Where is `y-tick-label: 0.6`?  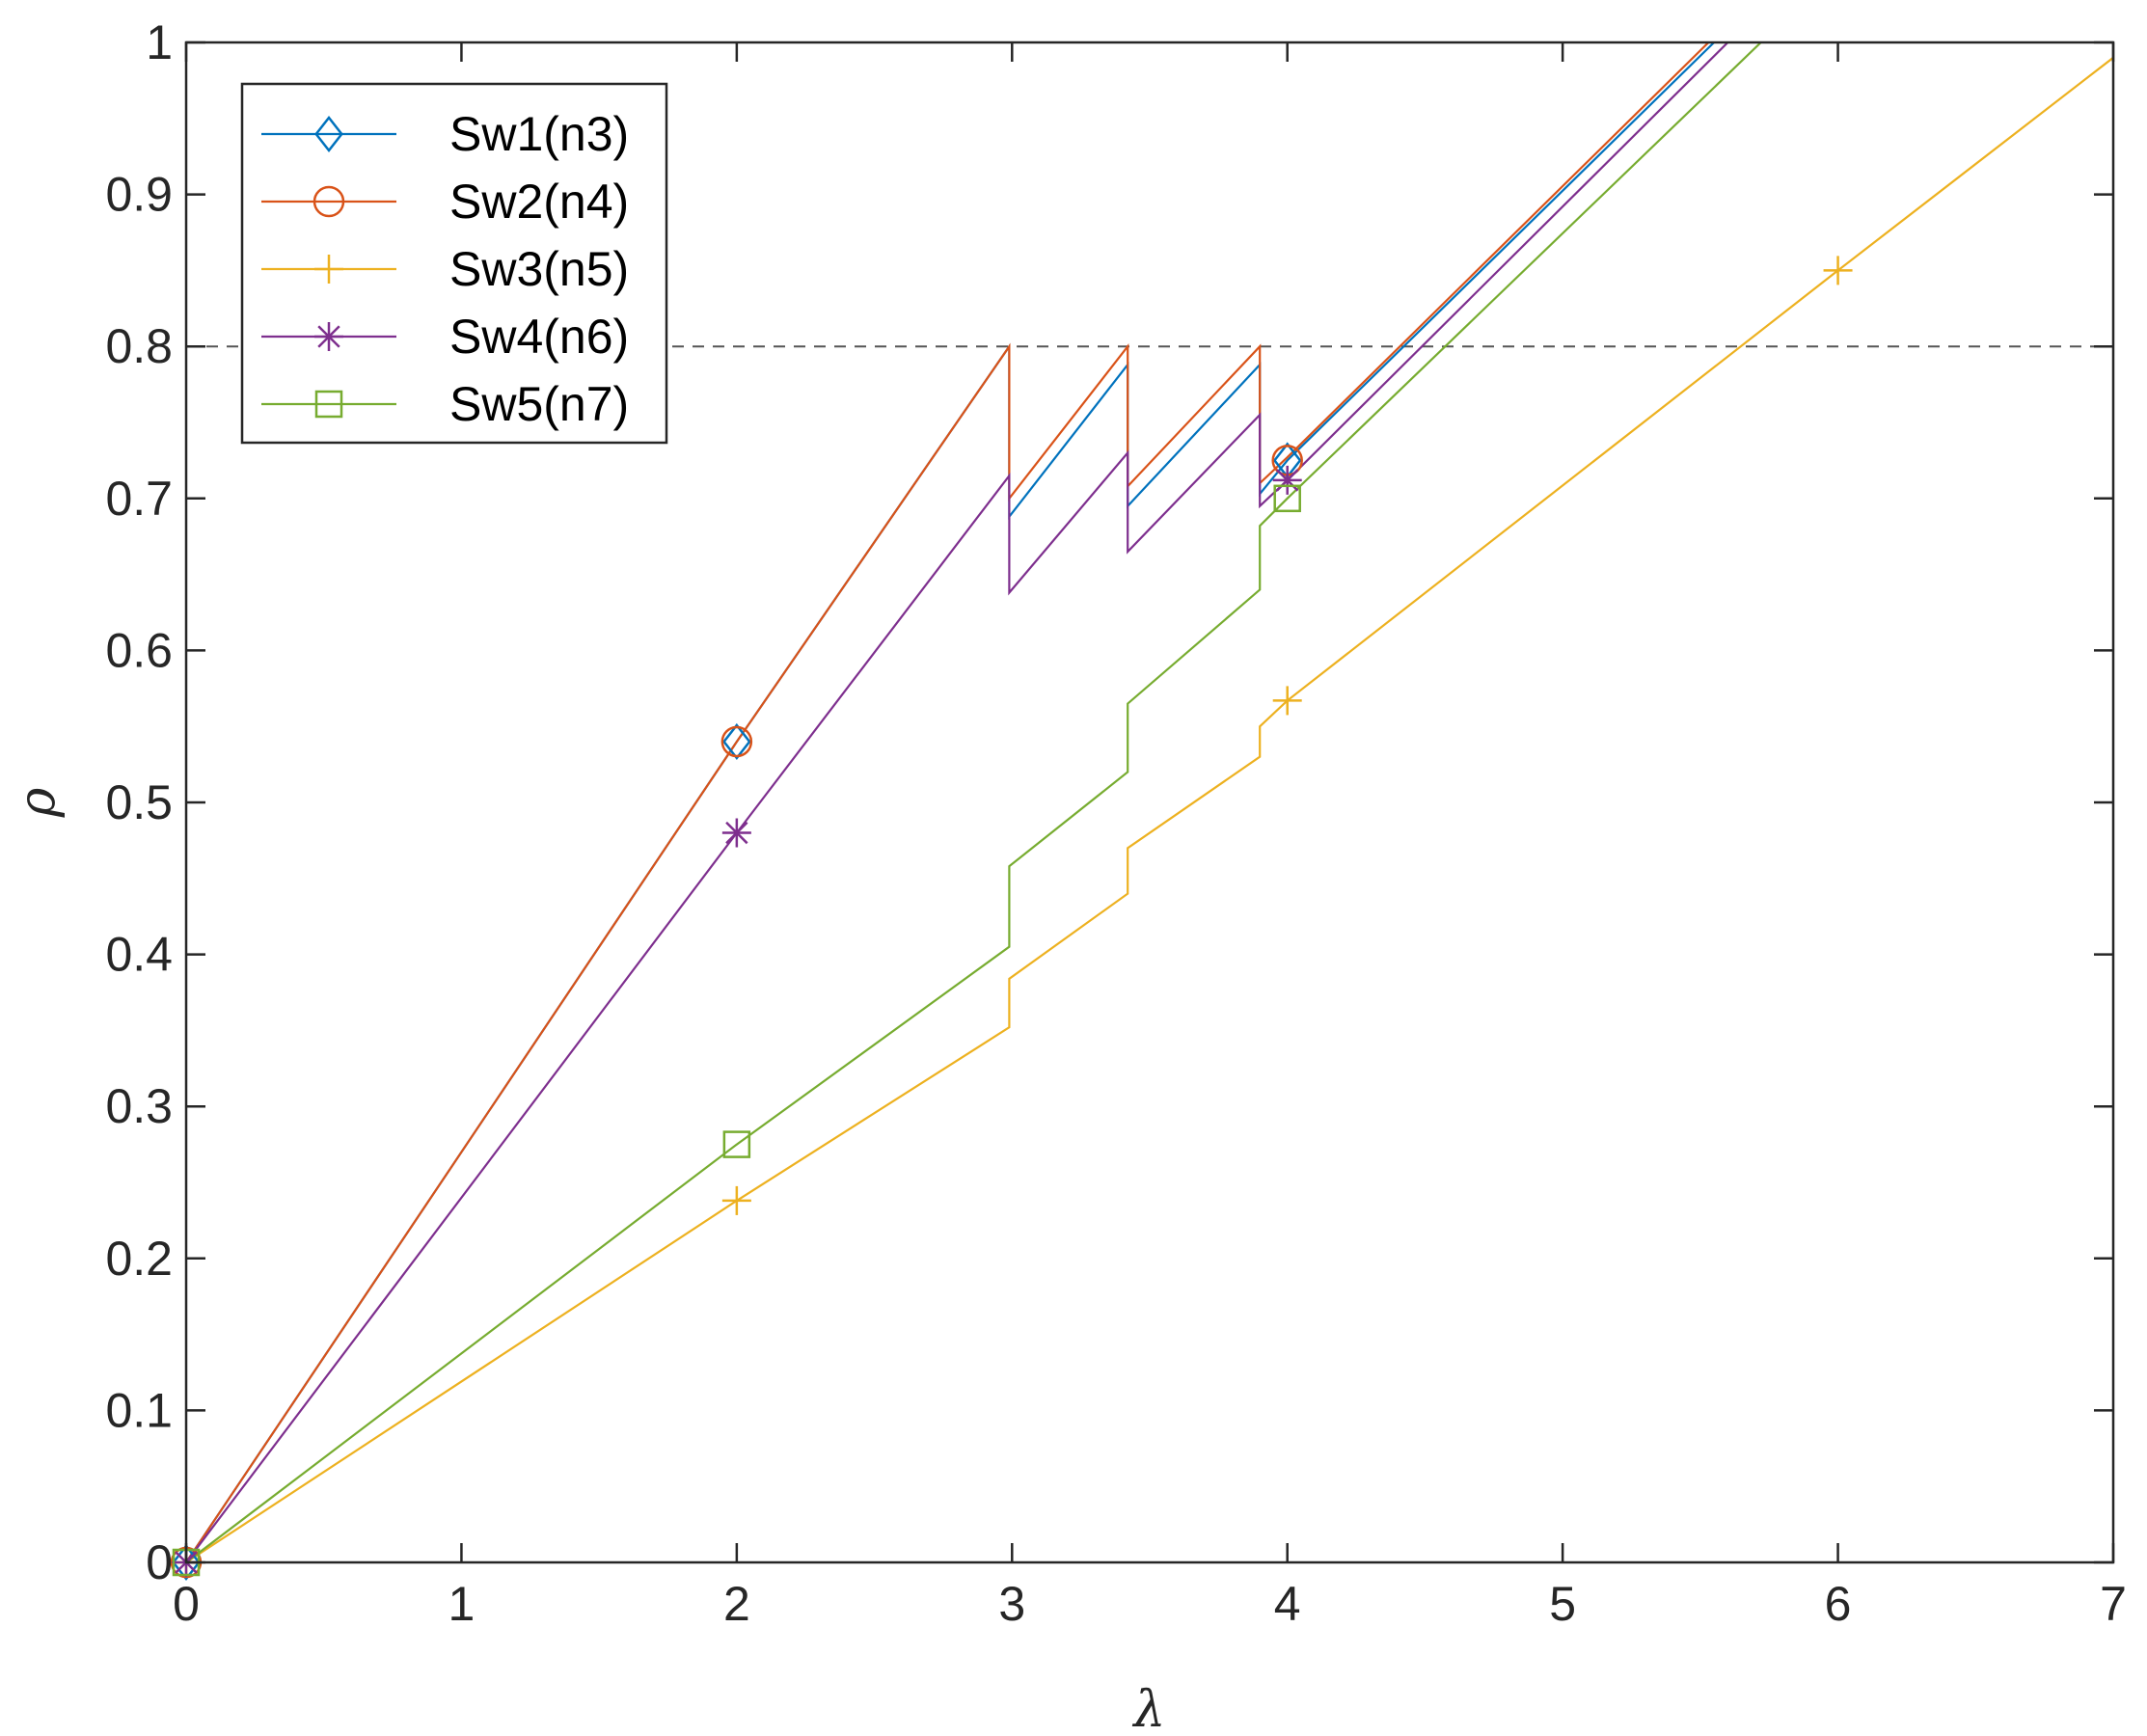 y-tick-label: 0.6 is located at coordinates (139, 650).